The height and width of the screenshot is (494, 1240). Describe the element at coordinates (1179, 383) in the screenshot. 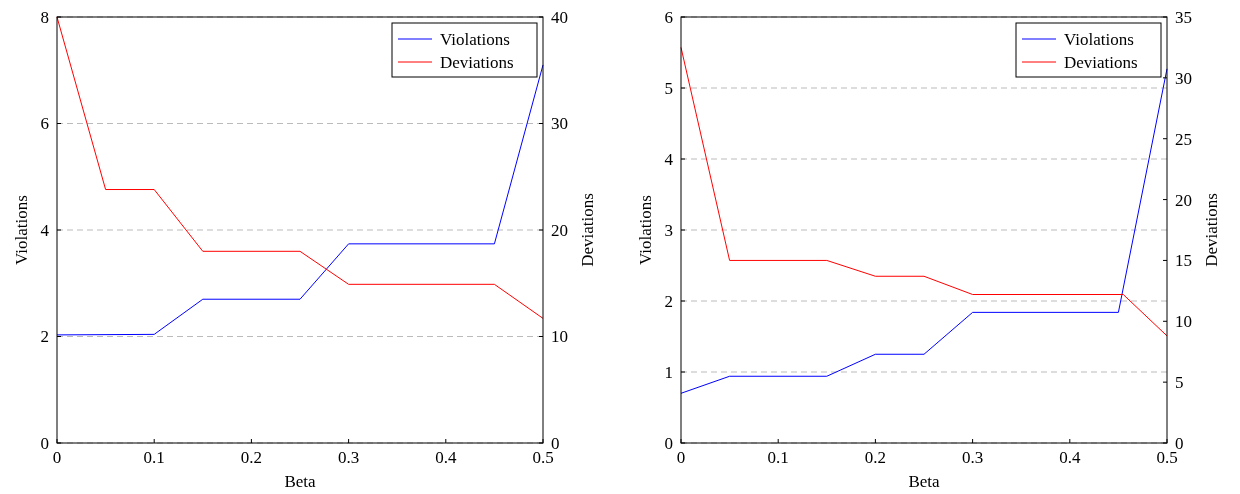

I see `y2-tick-label: 5` at that location.